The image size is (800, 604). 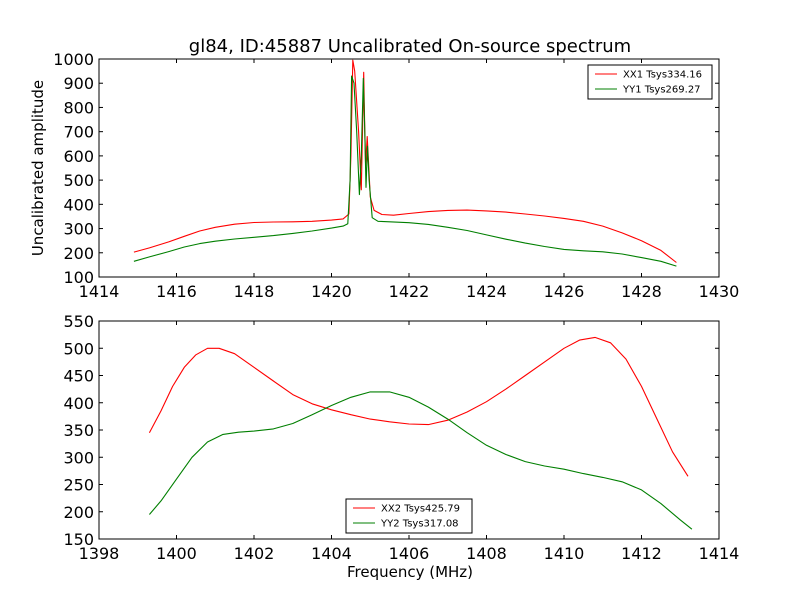 I want to click on x-tick-label-1-7: 1428, so click(x=641, y=291).